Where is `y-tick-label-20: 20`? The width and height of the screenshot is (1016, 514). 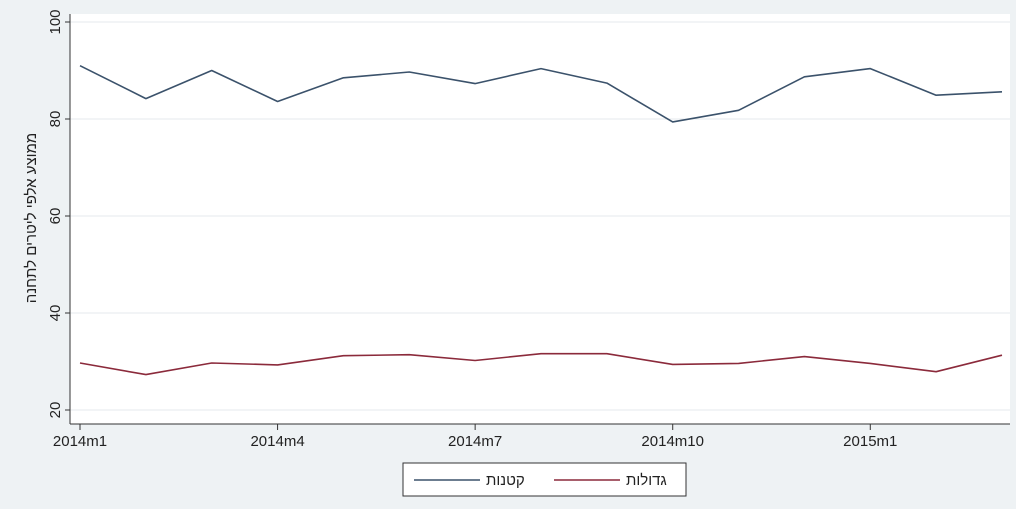
y-tick-label-20: 20 is located at coordinates (55, 410).